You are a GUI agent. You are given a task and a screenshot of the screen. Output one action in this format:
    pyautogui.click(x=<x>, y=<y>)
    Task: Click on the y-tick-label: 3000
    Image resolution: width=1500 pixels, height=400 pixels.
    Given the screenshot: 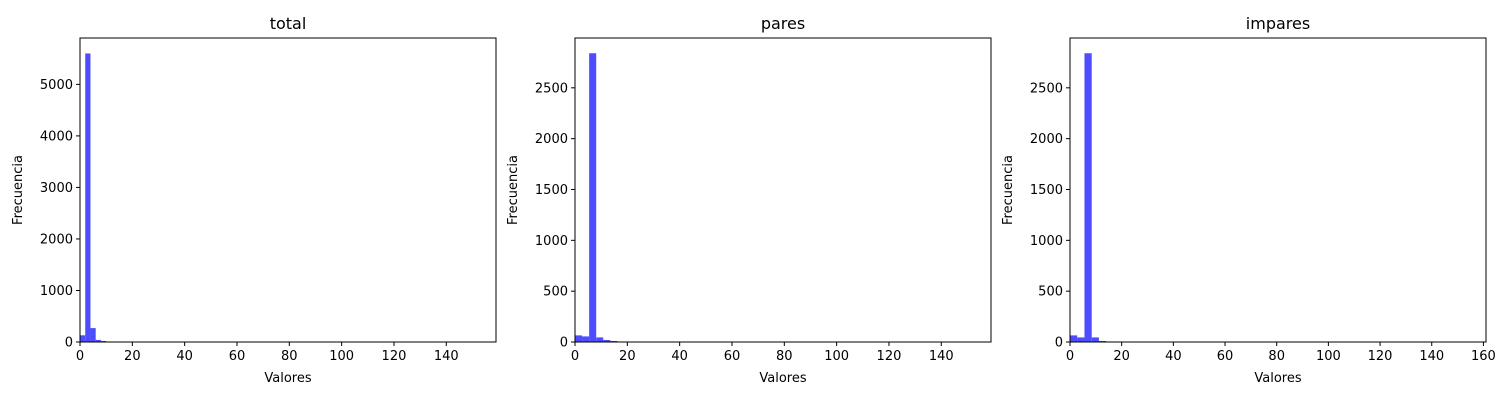 What is the action you would take?
    pyautogui.click(x=56, y=188)
    